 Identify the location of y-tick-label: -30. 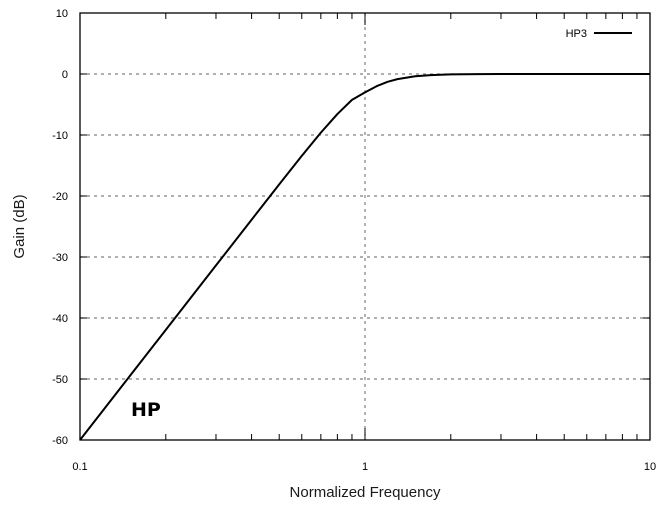
(60, 258).